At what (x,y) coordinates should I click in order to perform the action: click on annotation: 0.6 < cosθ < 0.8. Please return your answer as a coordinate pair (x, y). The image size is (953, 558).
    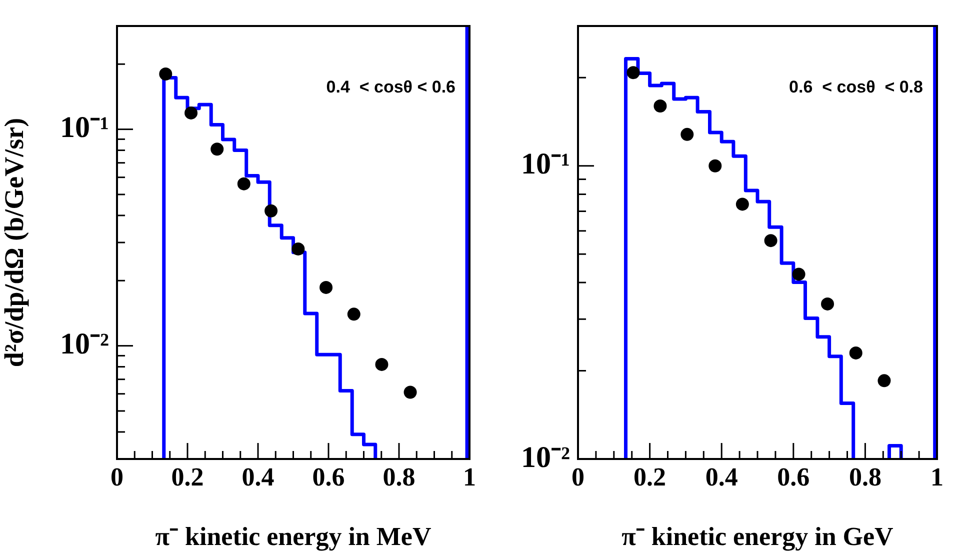
    Looking at the image, I should click on (856, 87).